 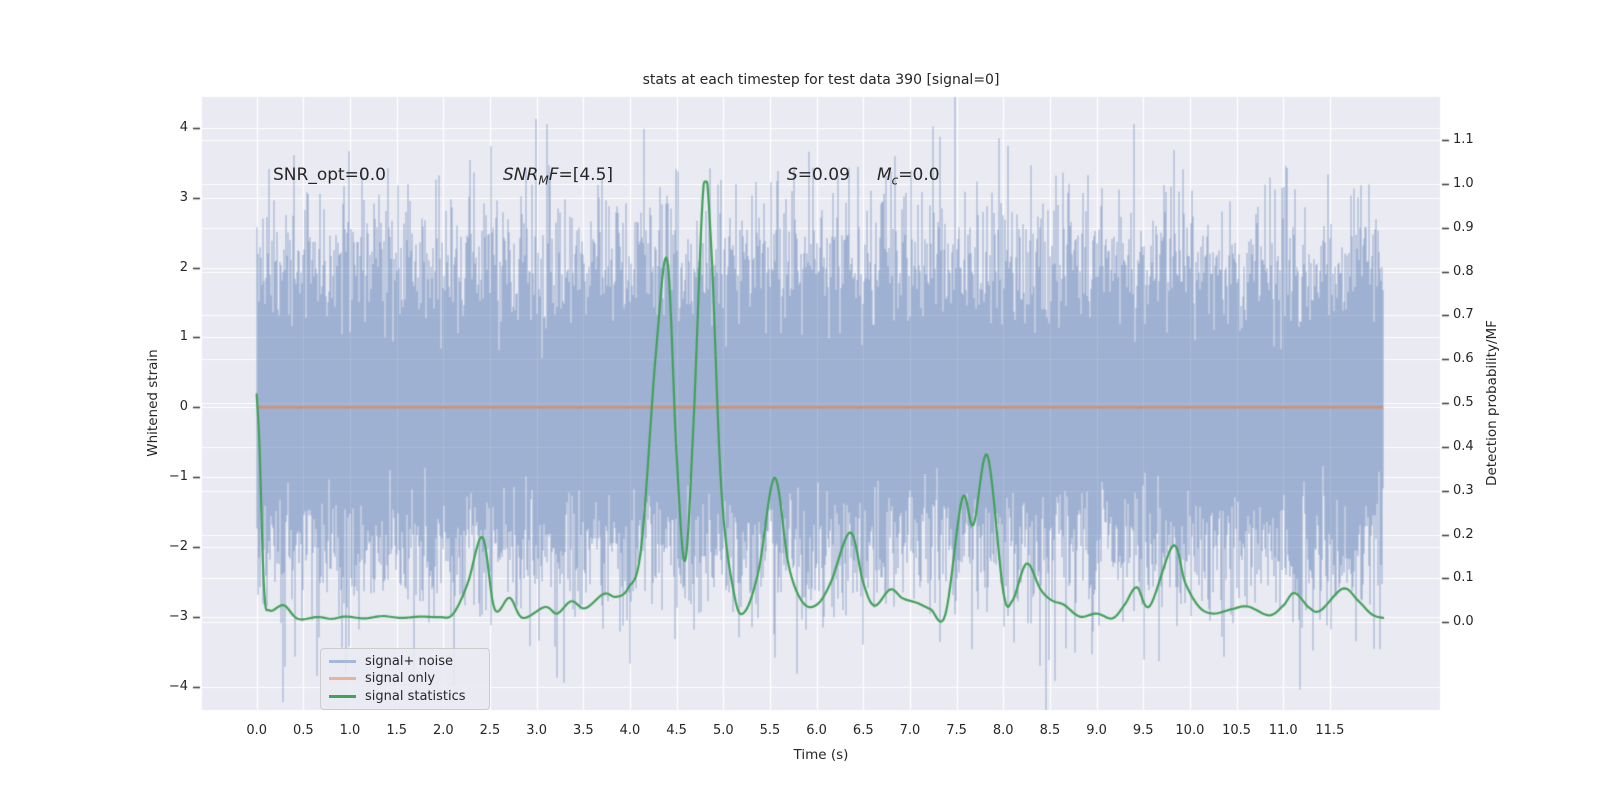 What do you see at coordinates (583, 730) in the screenshot?
I see `x-tick-label: 3.5` at bounding box center [583, 730].